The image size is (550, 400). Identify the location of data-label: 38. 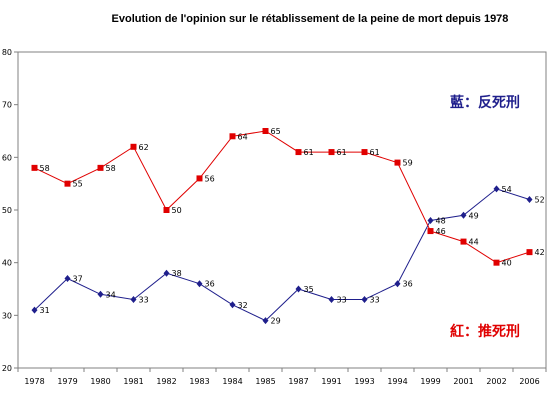
(177, 273).